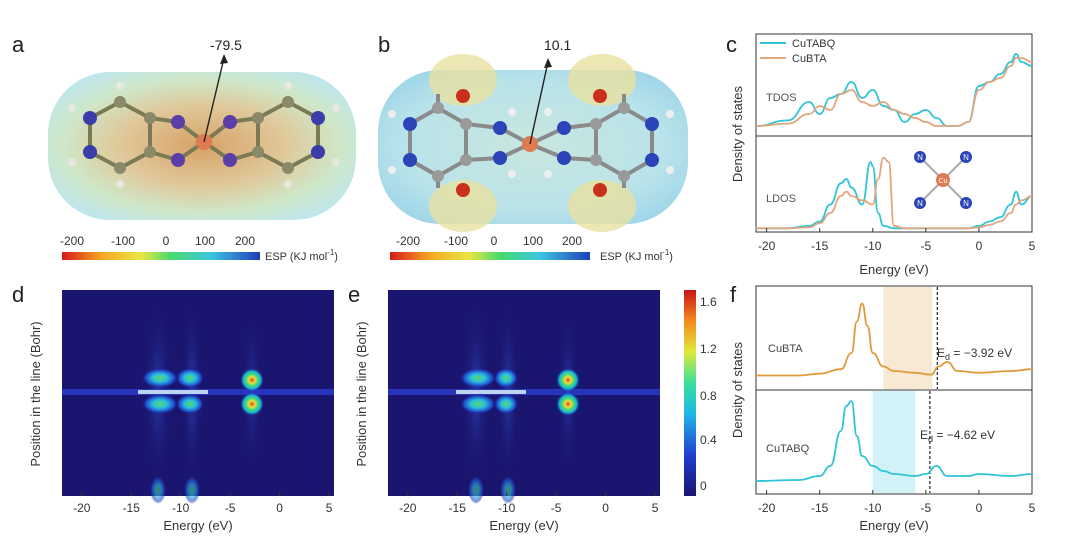 Image resolution: width=1080 pixels, height=554 pixels. I want to click on panel-letter-c: c, so click(731, 44).